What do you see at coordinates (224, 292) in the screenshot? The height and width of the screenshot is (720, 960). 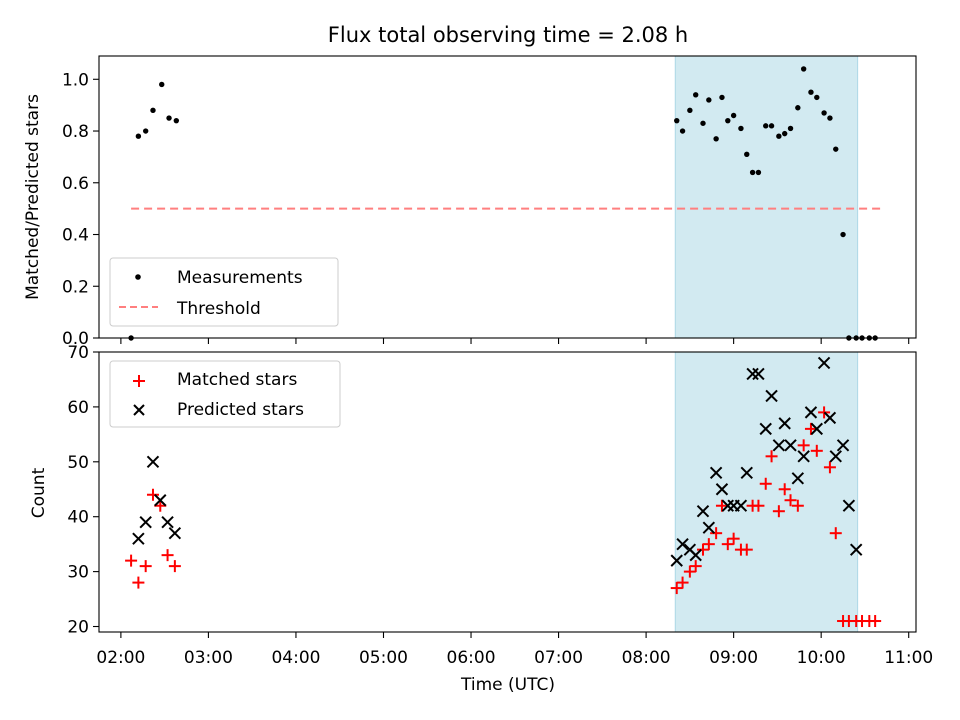 I see `top-legend: Measurements Threshold` at bounding box center [224, 292].